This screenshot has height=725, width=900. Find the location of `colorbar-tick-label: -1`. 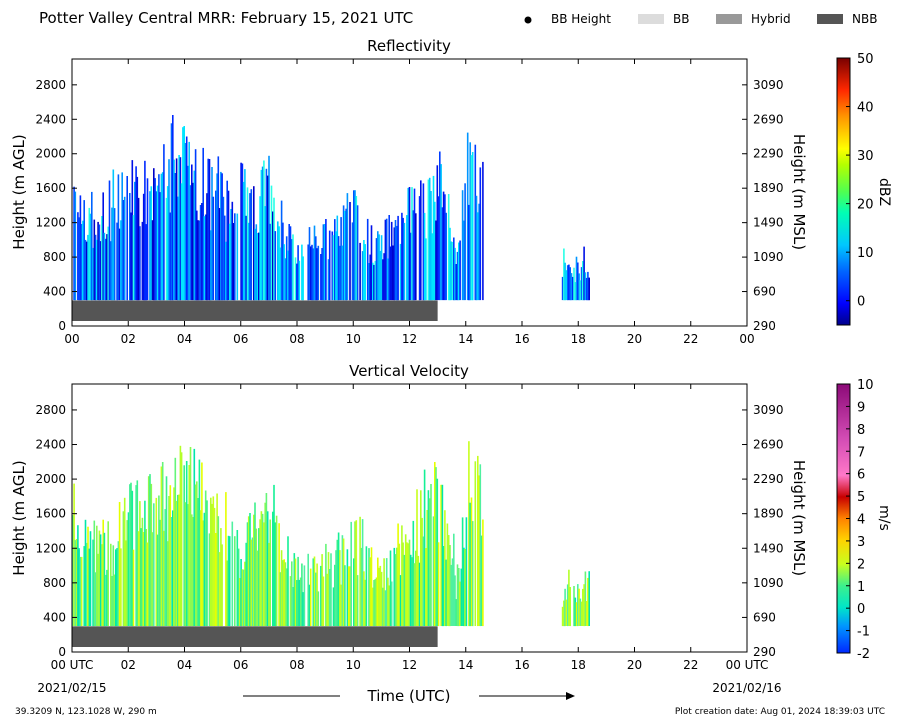

colorbar-tick-label: -1 is located at coordinates (863, 632).